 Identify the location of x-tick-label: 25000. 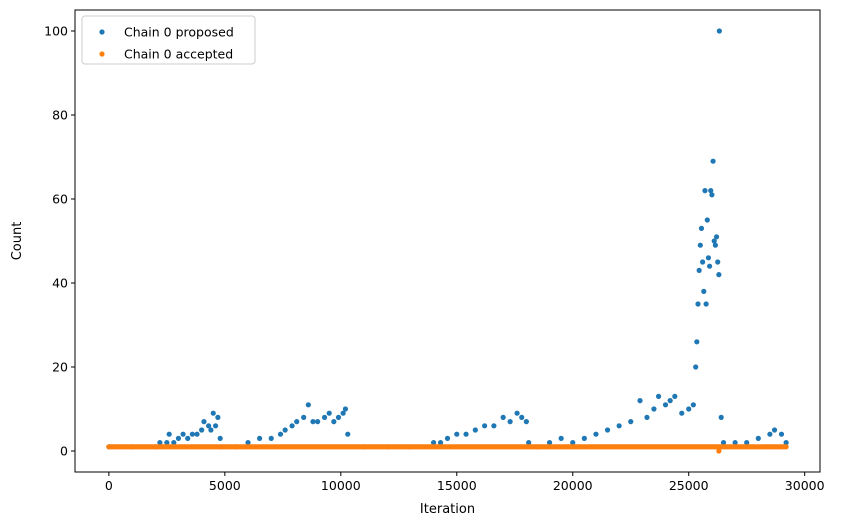
(689, 485).